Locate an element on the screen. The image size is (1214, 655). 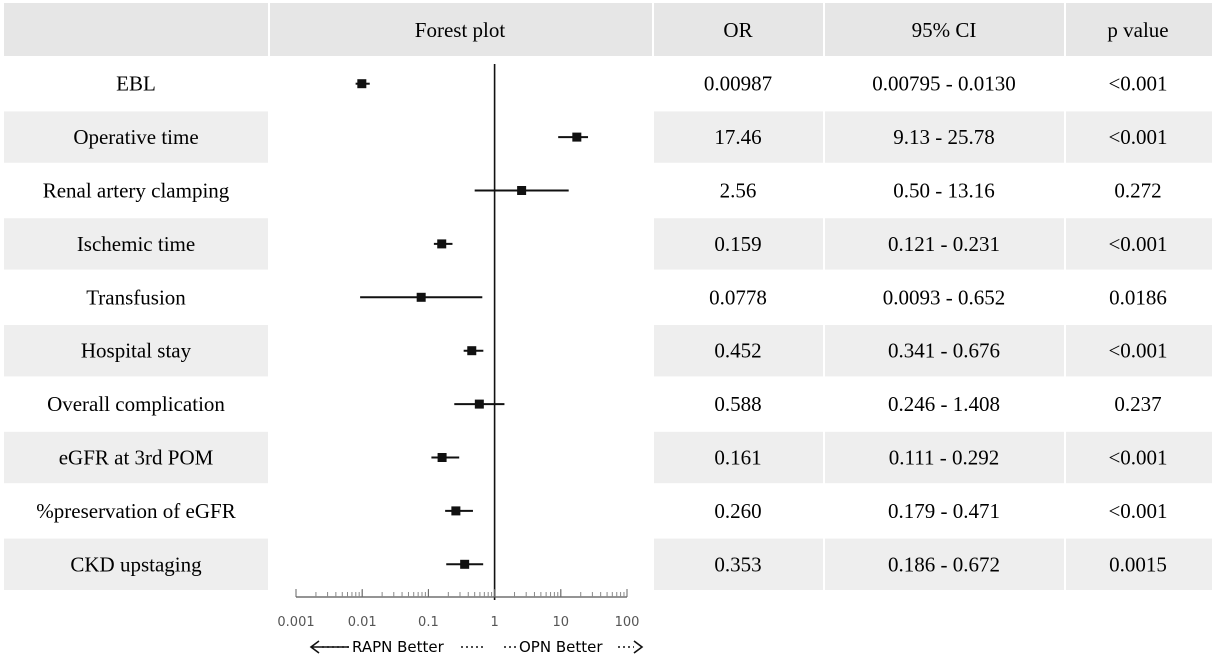
or-value: 0.452 is located at coordinates (737, 351).